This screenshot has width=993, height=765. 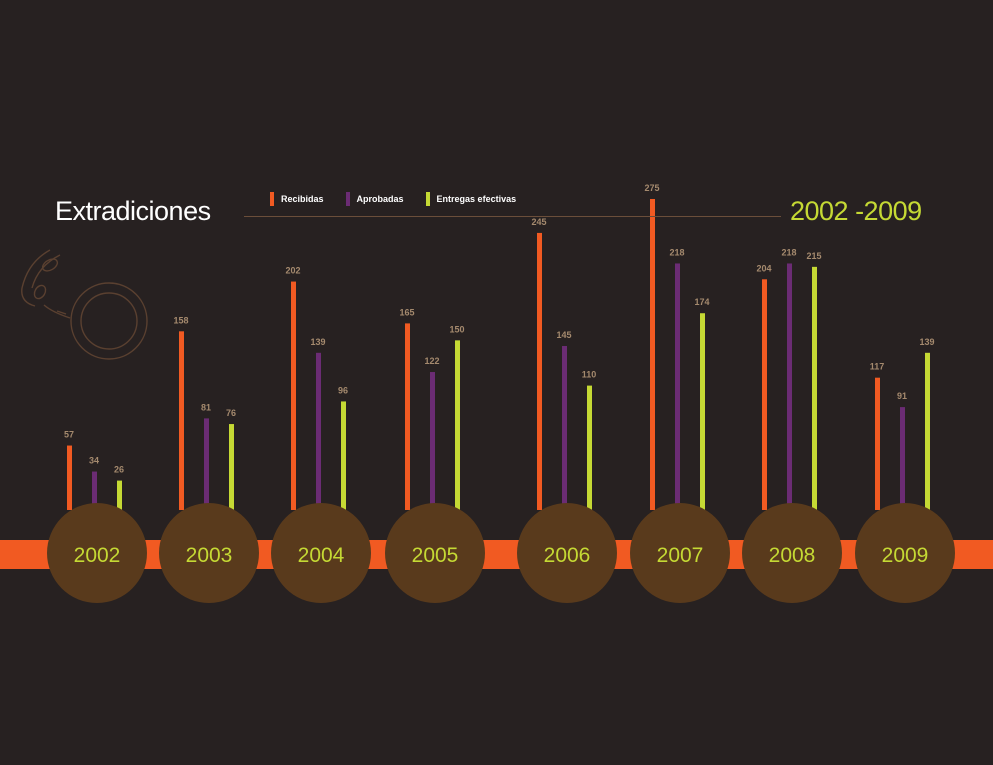 What do you see at coordinates (476, 199) in the screenshot?
I see `legend-label-entregas: Entregas efectivas` at bounding box center [476, 199].